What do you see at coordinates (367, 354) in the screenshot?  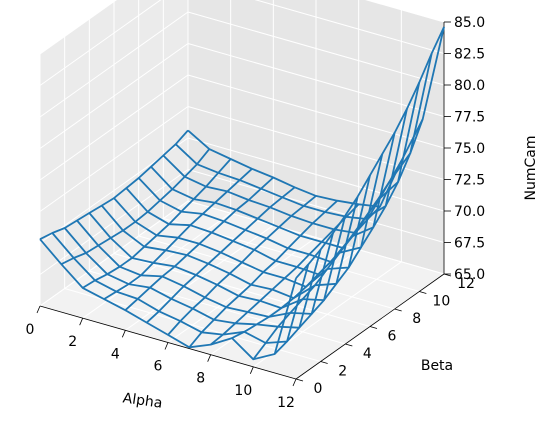 I see `y-tick-label: 4` at bounding box center [367, 354].